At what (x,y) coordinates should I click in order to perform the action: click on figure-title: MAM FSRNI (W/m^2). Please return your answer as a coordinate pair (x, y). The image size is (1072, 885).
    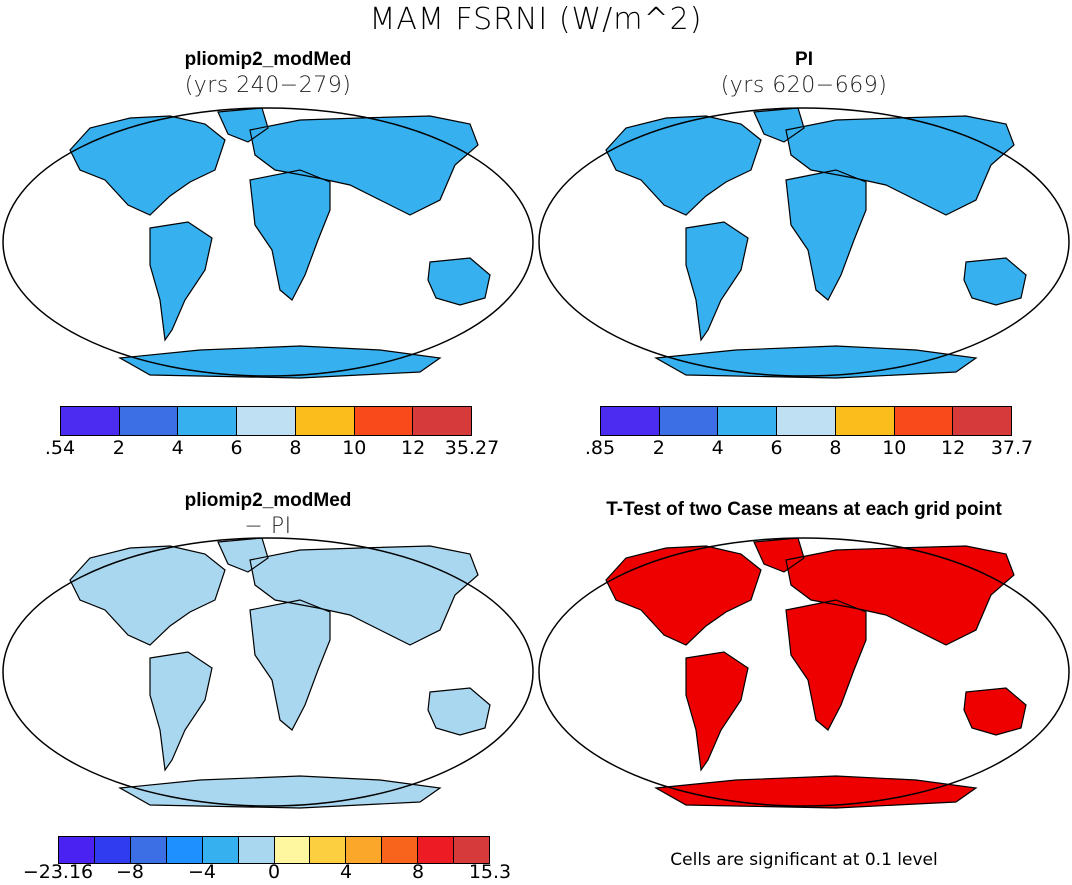
    Looking at the image, I should click on (536, 19).